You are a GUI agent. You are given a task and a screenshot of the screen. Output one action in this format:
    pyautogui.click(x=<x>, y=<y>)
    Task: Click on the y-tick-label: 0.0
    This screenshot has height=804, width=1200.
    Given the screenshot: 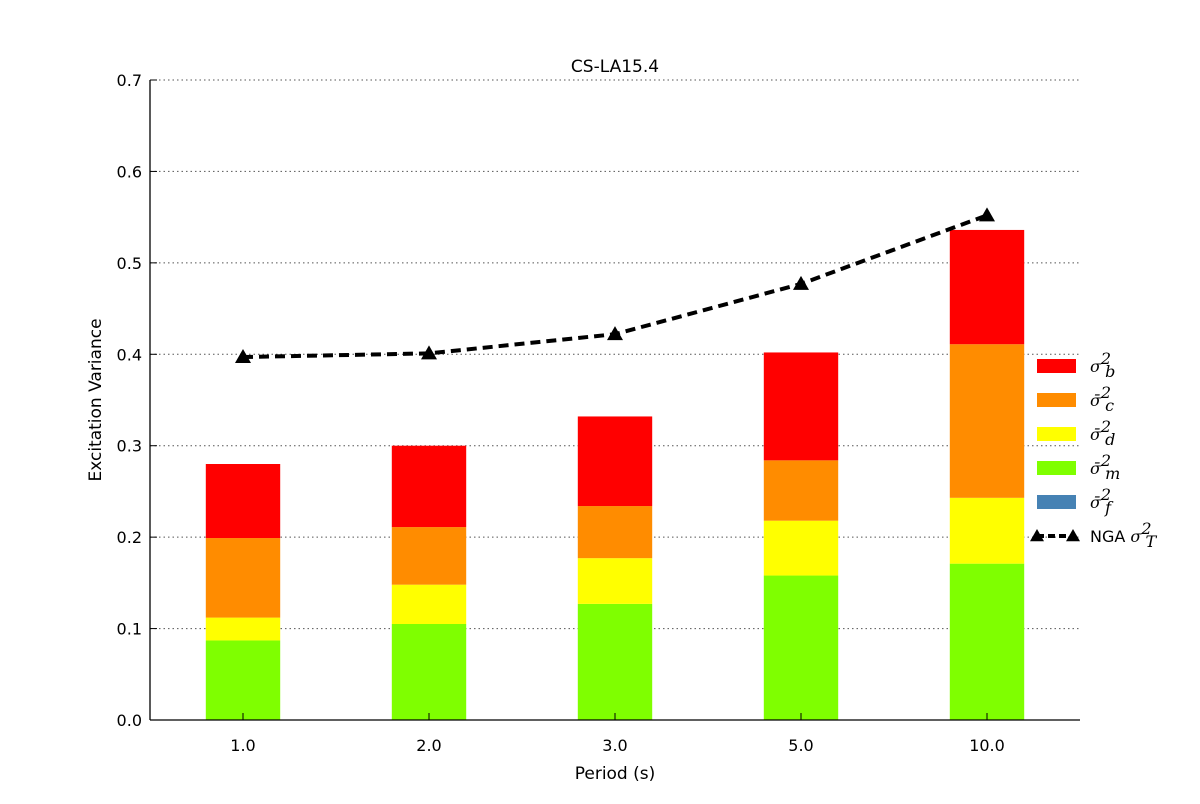 What is the action you would take?
    pyautogui.click(x=129, y=720)
    